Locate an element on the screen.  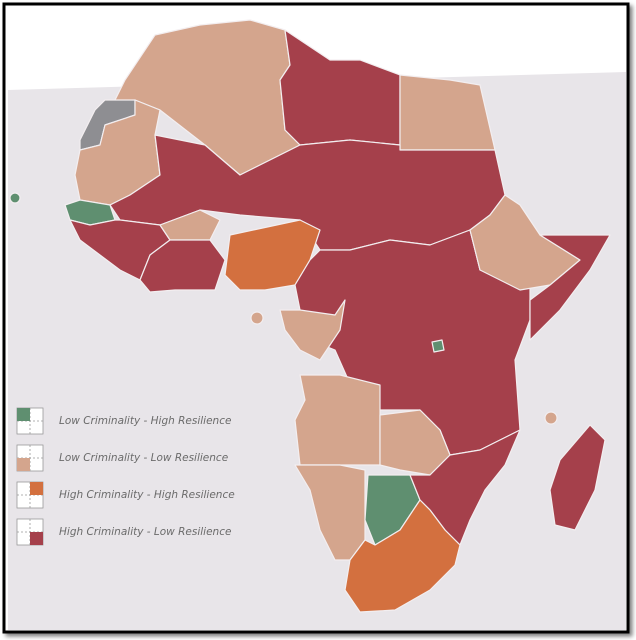
region-central is located at coordinates (412, 342).